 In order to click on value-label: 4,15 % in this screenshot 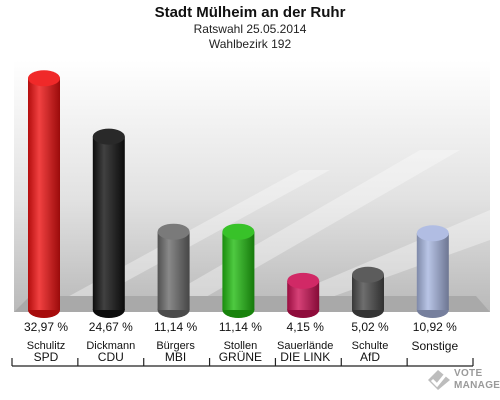, I will do `click(306, 327)`.